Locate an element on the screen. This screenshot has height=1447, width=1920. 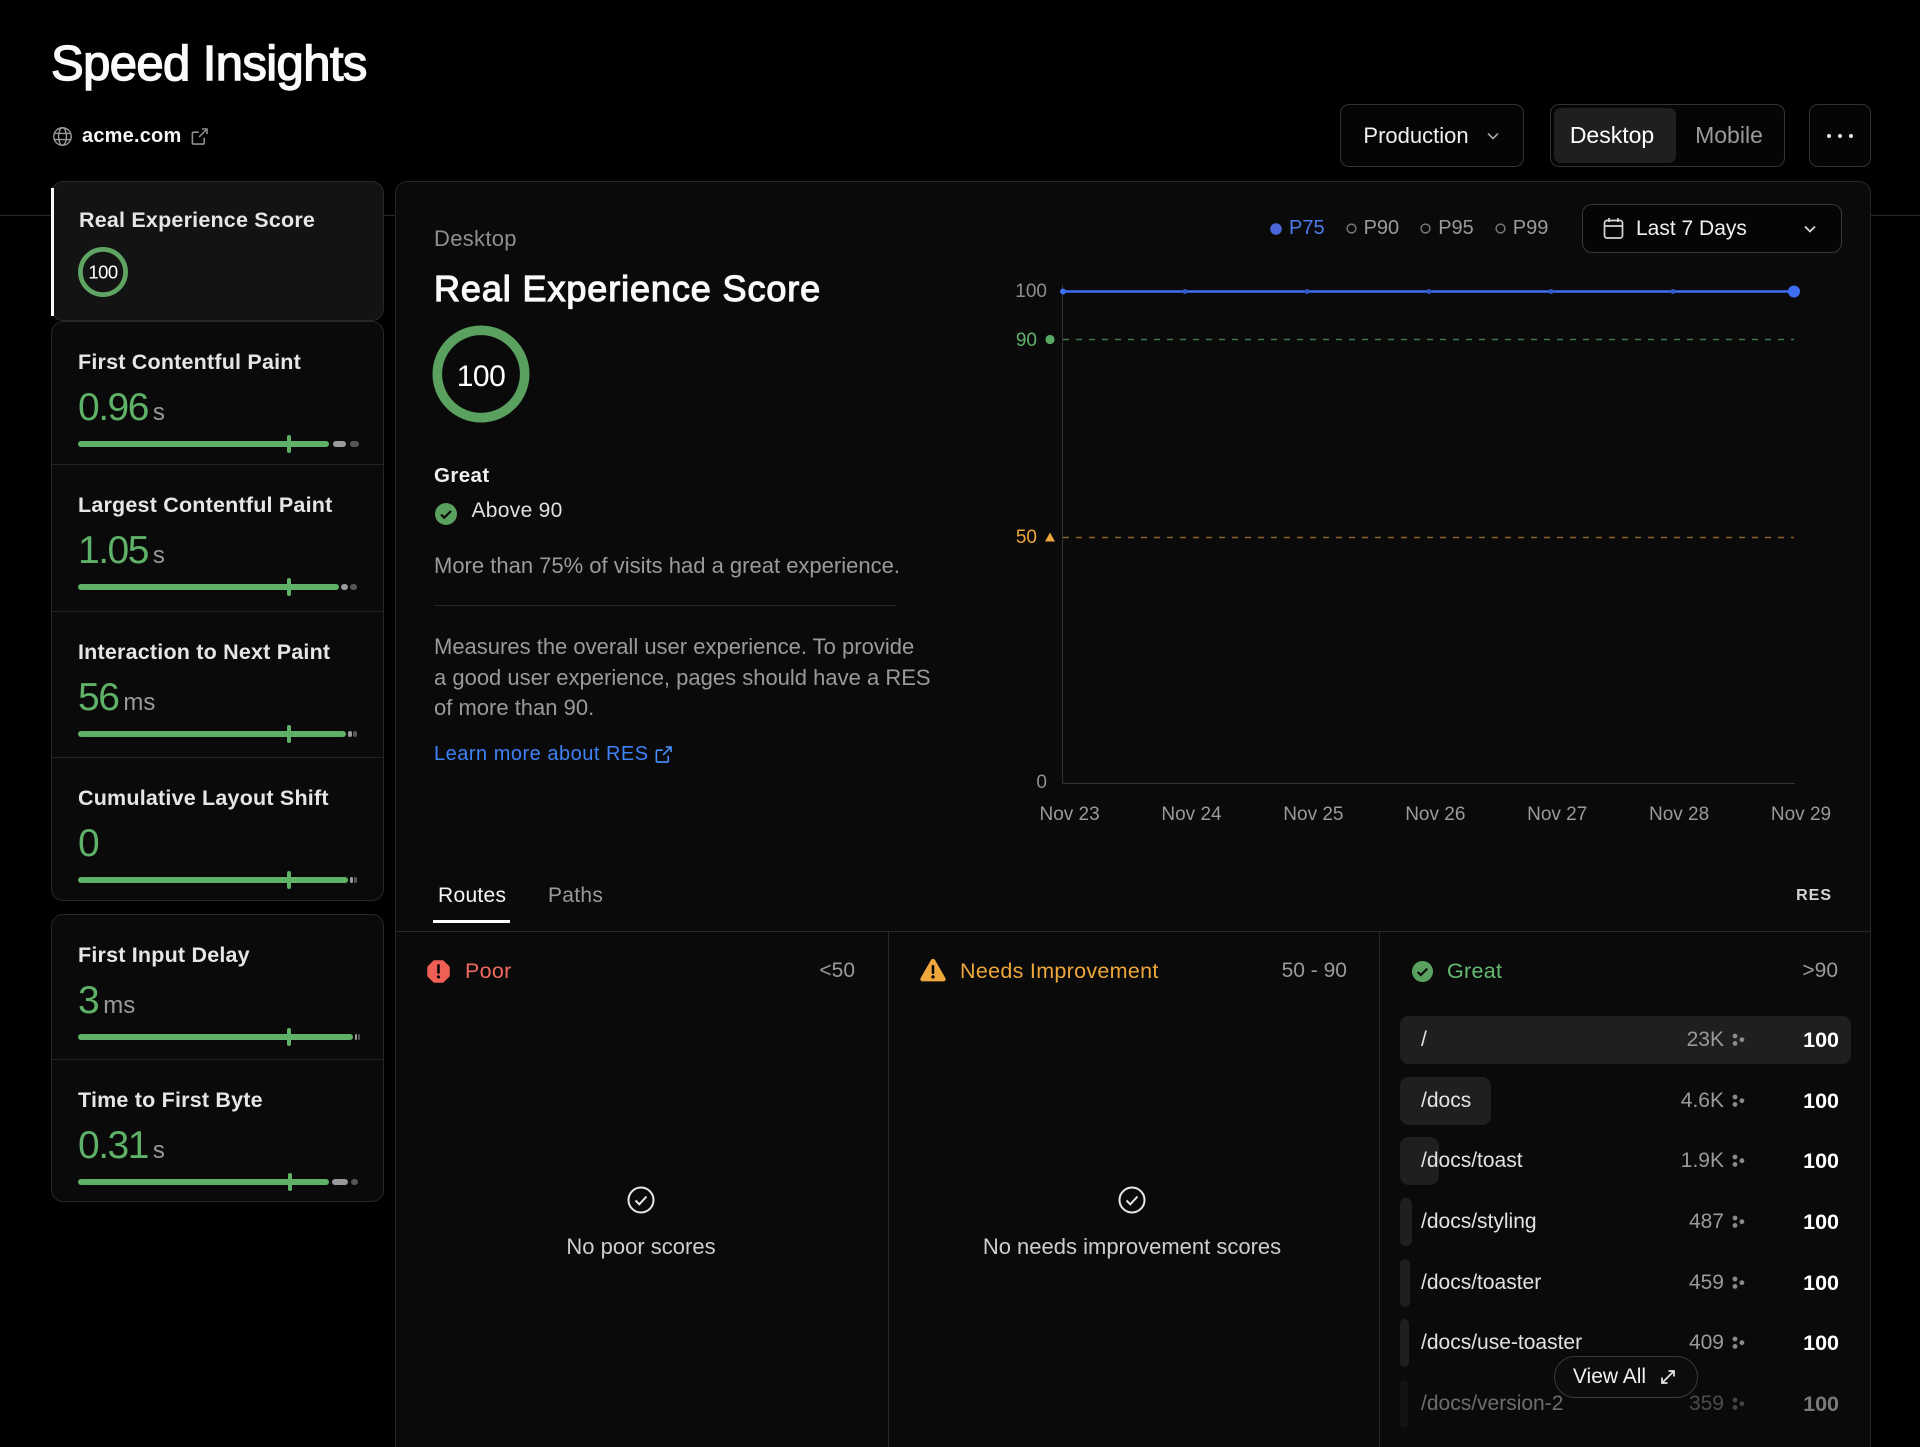
svg-text: Nov 23 is located at coordinates (1069, 814).